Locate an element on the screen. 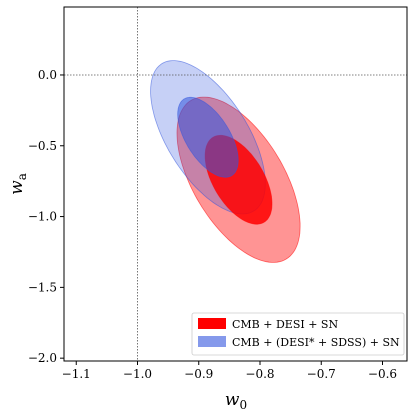 The image size is (415, 419). legend-box is located at coordinates (298, 334).